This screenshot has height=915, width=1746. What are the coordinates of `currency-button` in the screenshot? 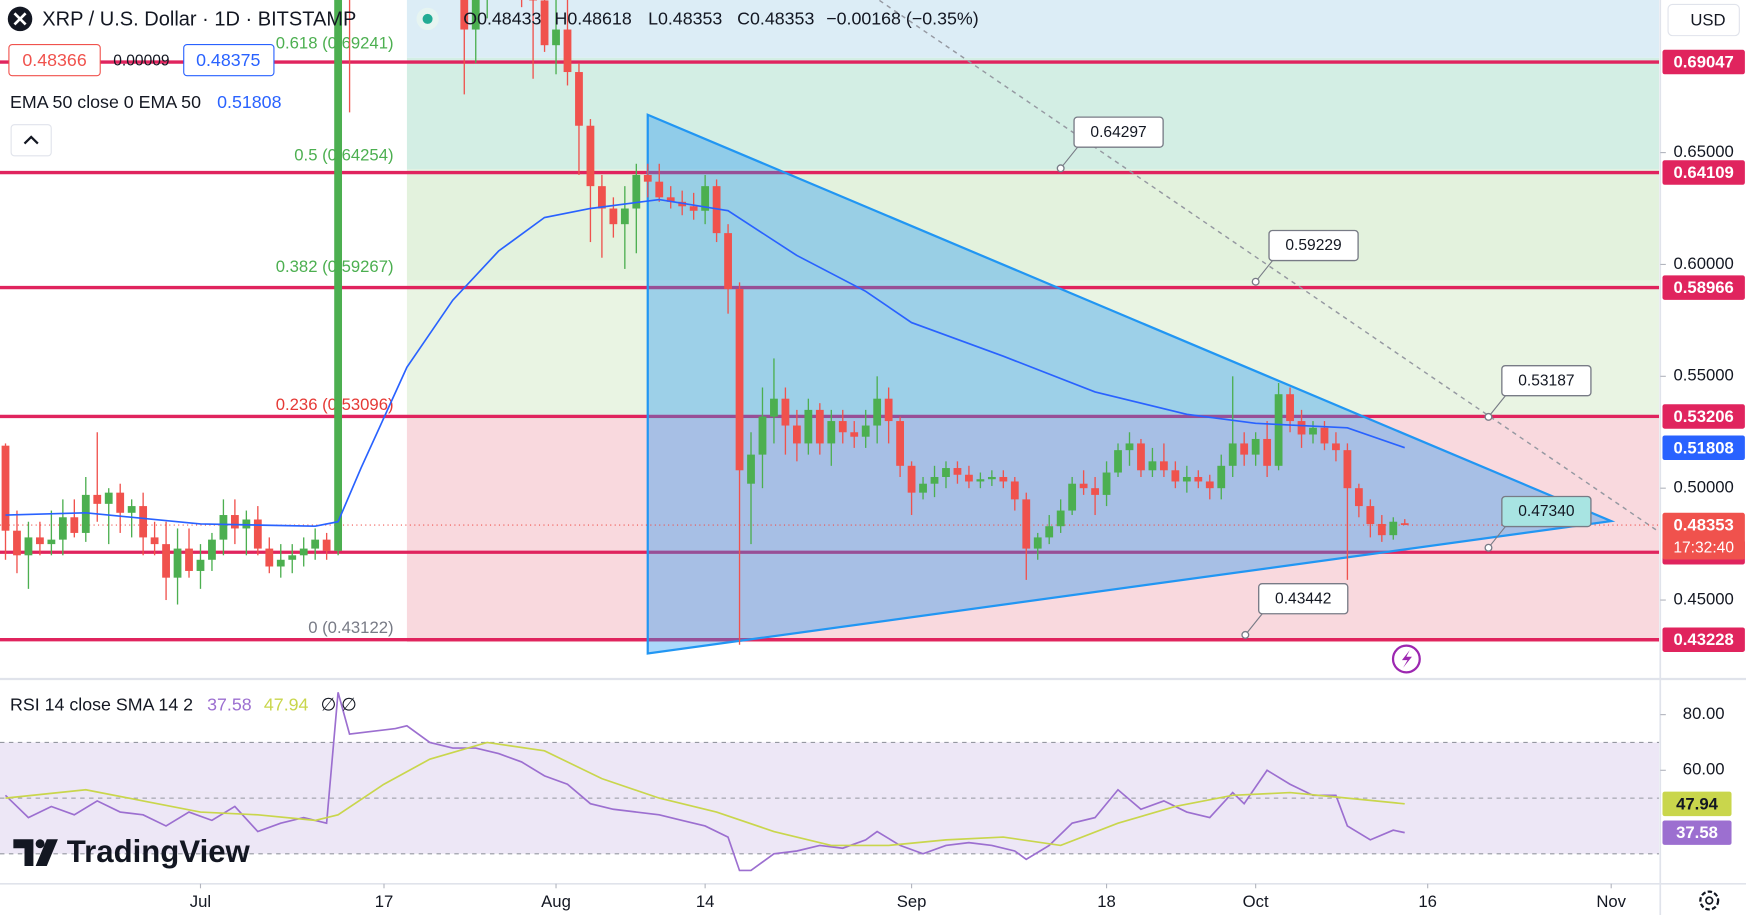 It's located at (1703, 20).